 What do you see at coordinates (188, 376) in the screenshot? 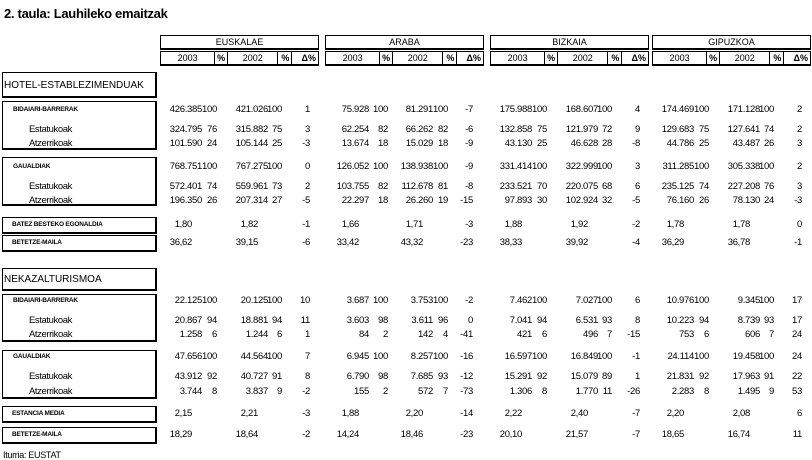
I see `table-cell: 43.912` at bounding box center [188, 376].